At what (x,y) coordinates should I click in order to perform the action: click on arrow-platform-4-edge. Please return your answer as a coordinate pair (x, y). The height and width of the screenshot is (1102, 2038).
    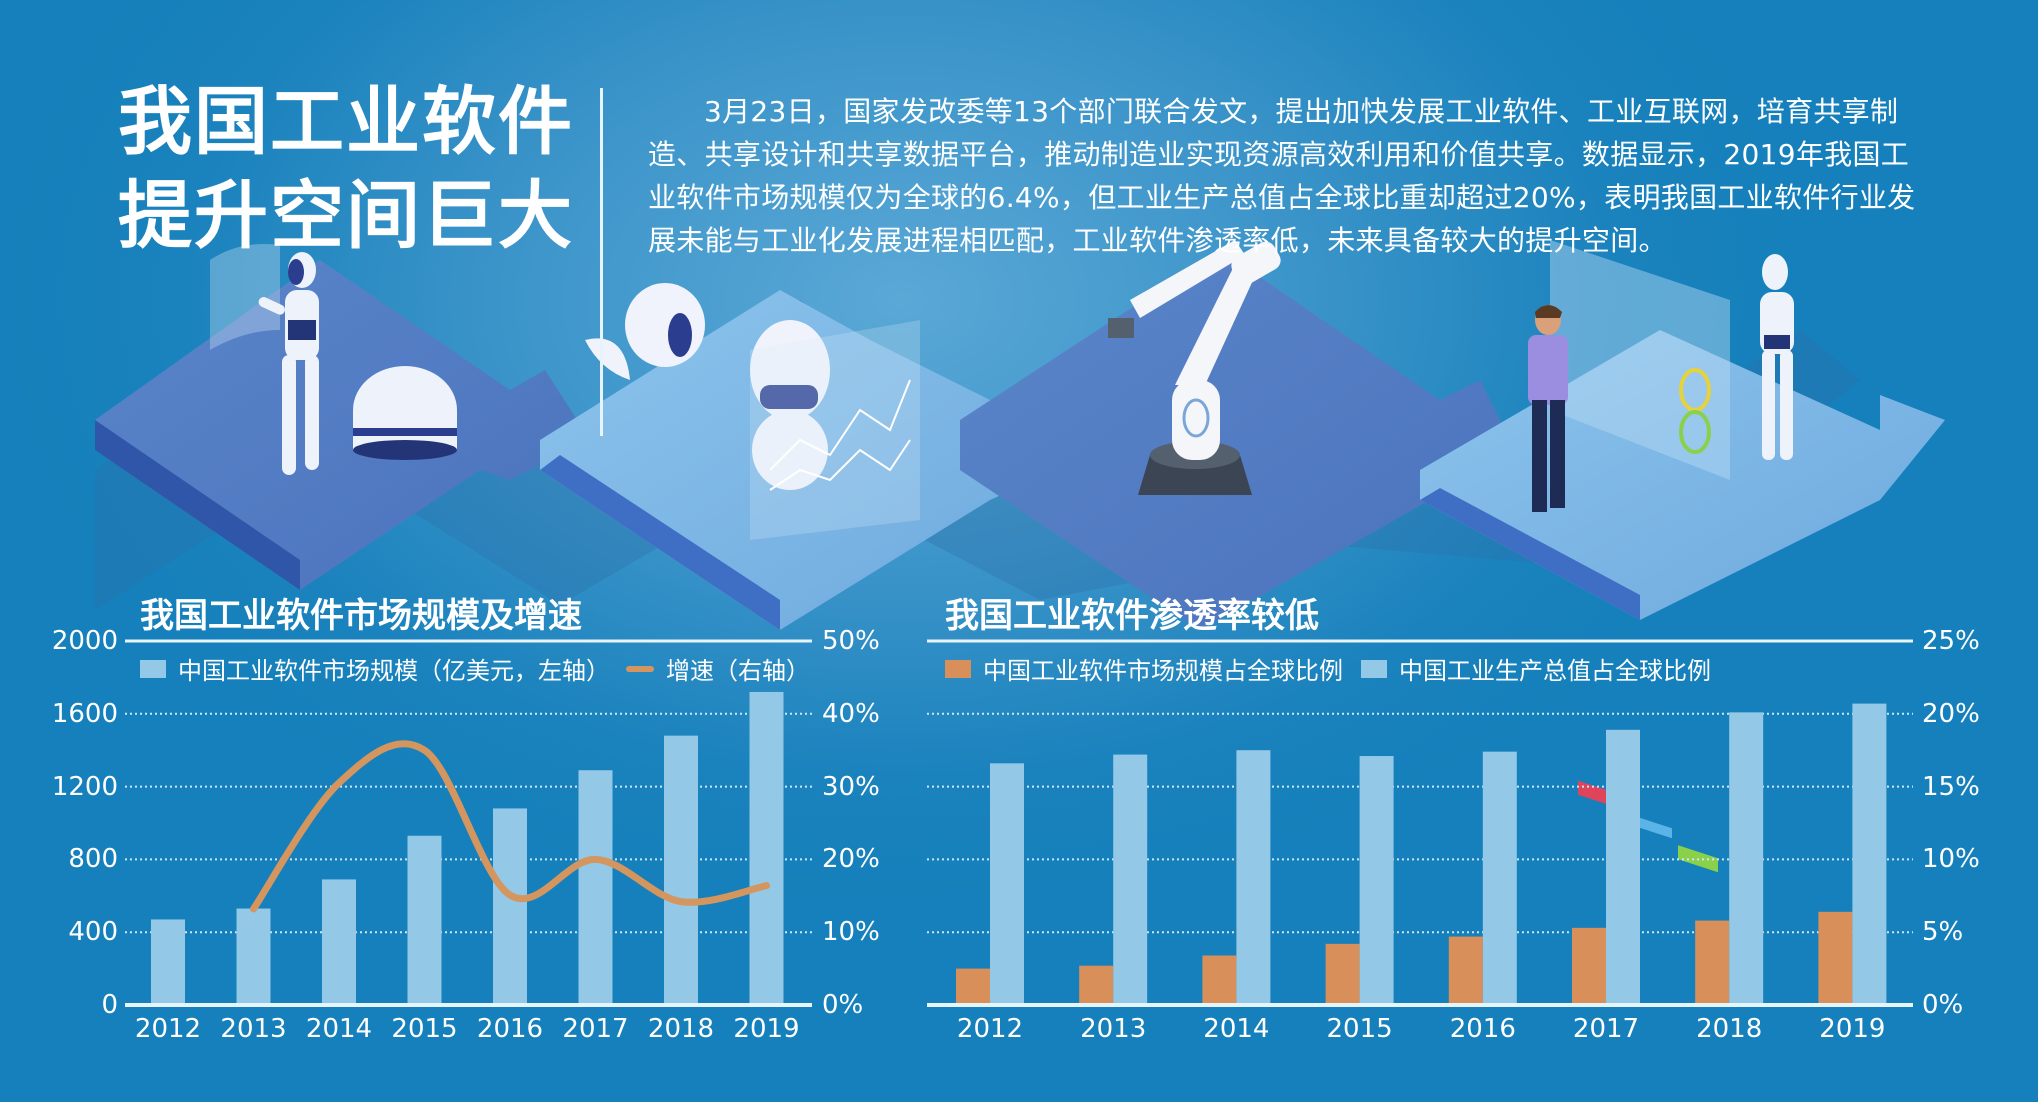
    Looking at the image, I should click on (1530, 554).